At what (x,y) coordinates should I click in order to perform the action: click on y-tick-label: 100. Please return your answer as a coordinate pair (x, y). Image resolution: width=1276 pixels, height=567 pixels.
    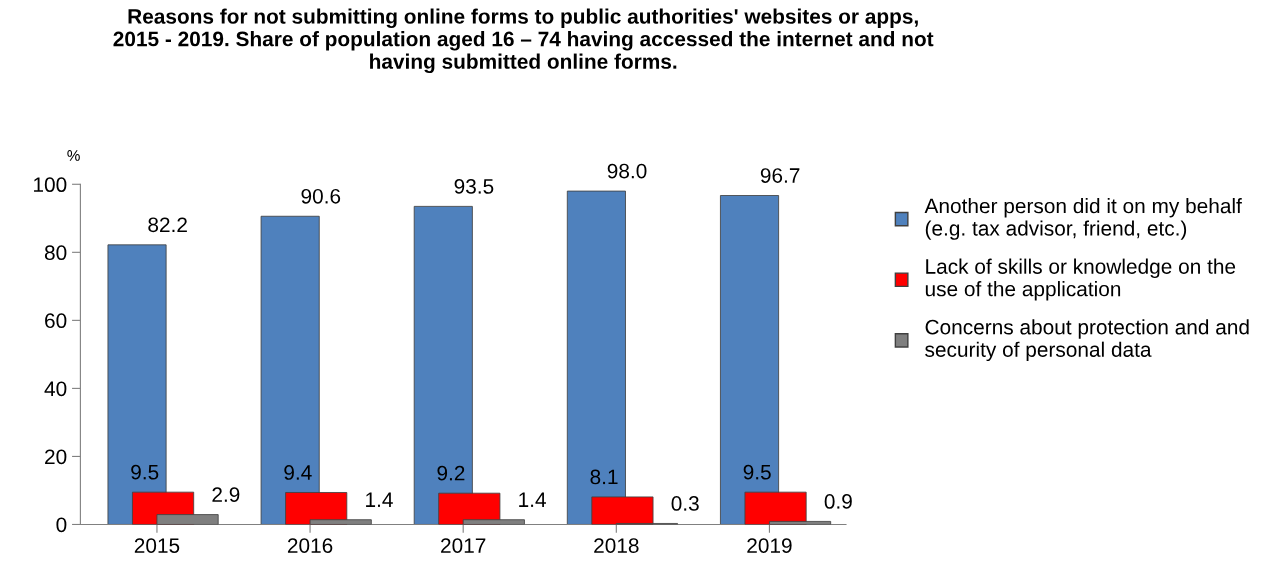
    Looking at the image, I should click on (50, 185).